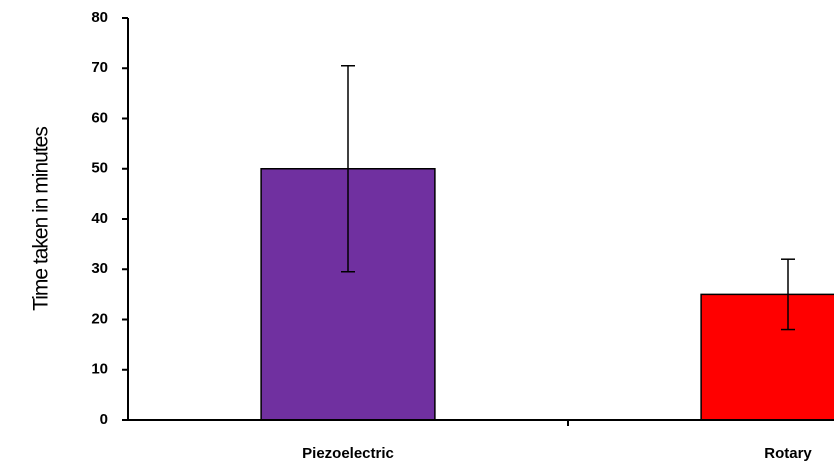  Describe the element at coordinates (99, 369) in the screenshot. I see `y-tick-label: 10` at that location.